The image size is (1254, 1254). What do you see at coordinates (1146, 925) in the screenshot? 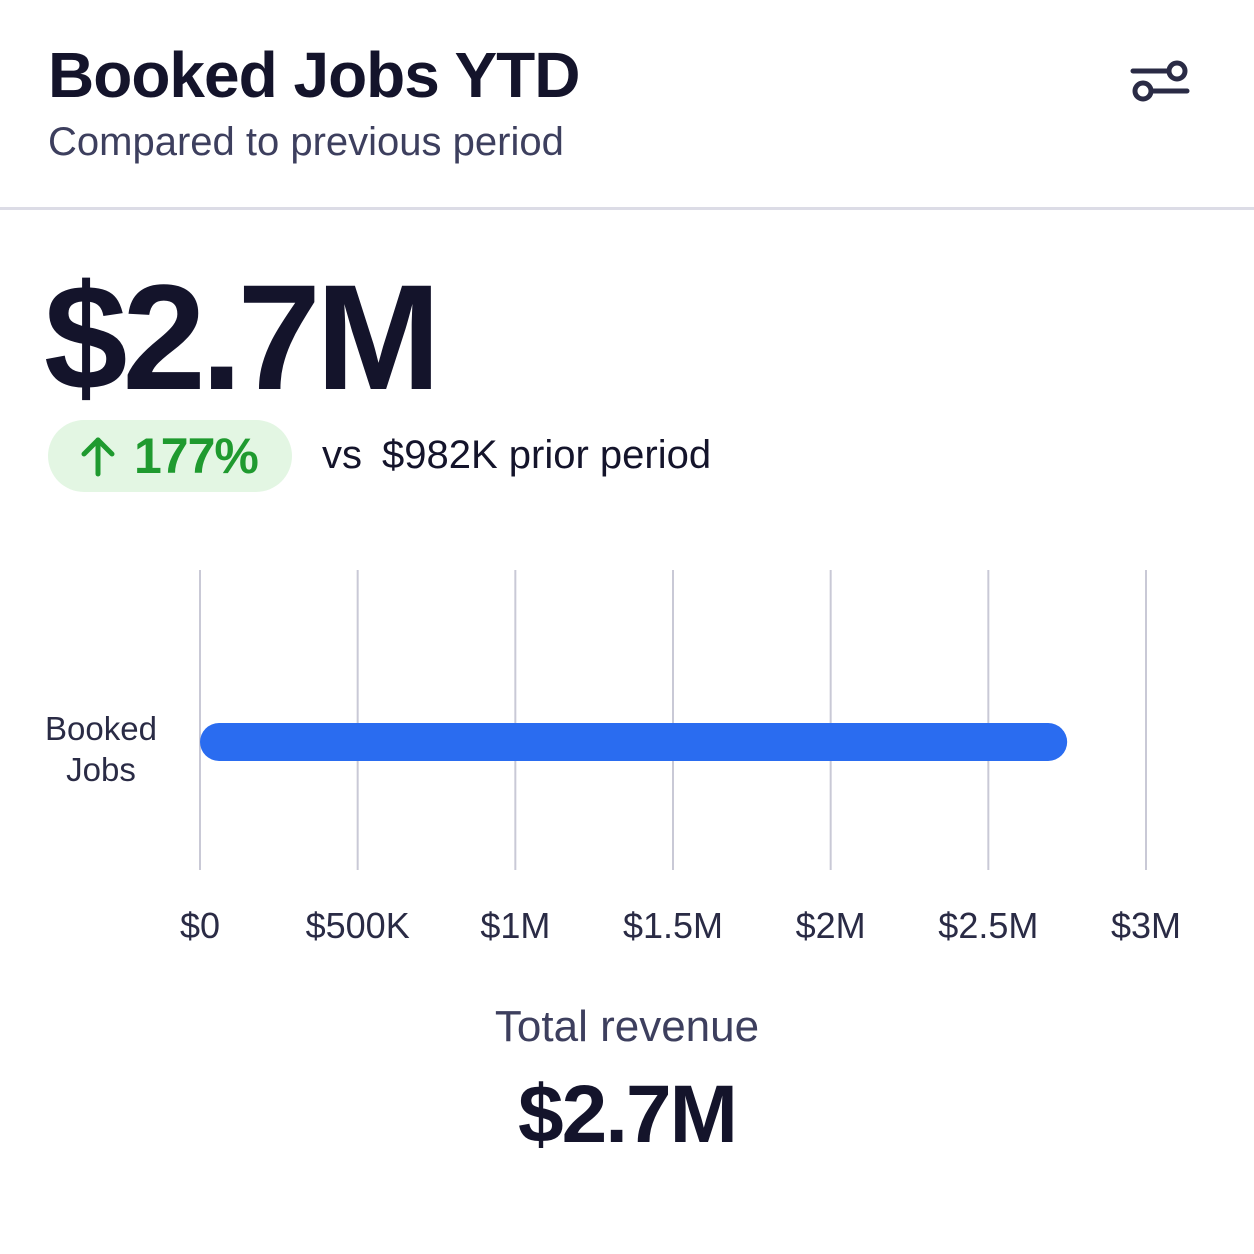
I see `x-tick-label: $3M` at bounding box center [1146, 925].